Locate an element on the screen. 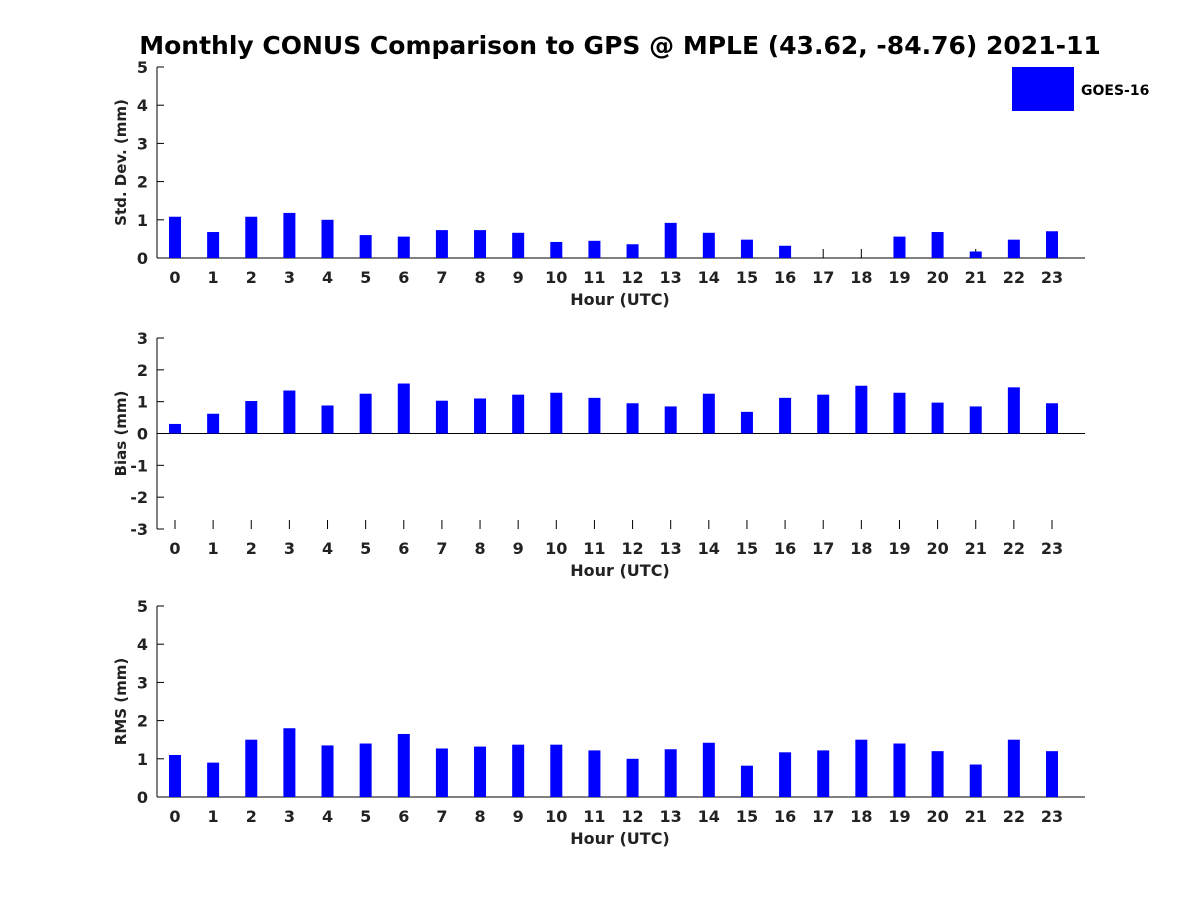  y-tick-label: -2 is located at coordinates (139, 497).